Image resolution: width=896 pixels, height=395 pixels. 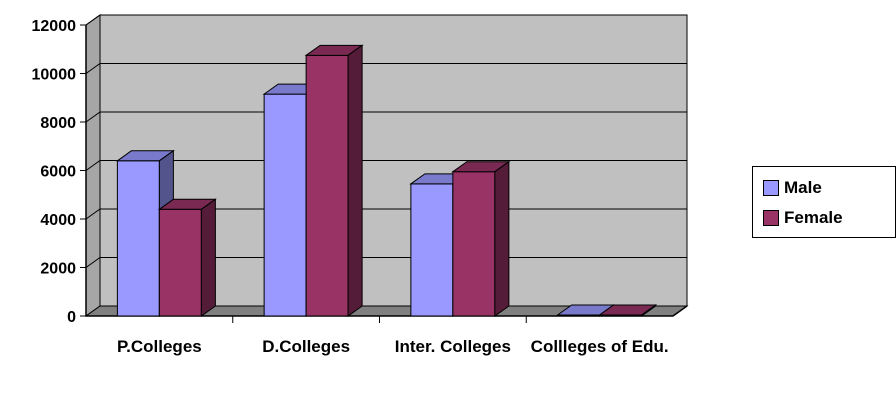 I want to click on x-tick-label: Inter. Colleges, so click(x=453, y=346).